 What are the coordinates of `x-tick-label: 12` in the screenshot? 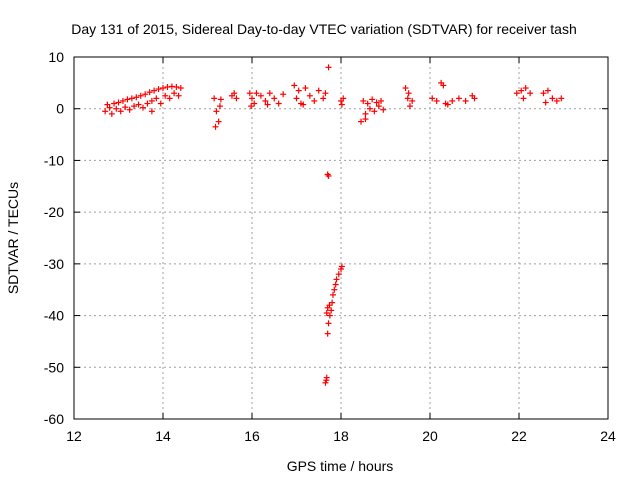 It's located at (74, 436).